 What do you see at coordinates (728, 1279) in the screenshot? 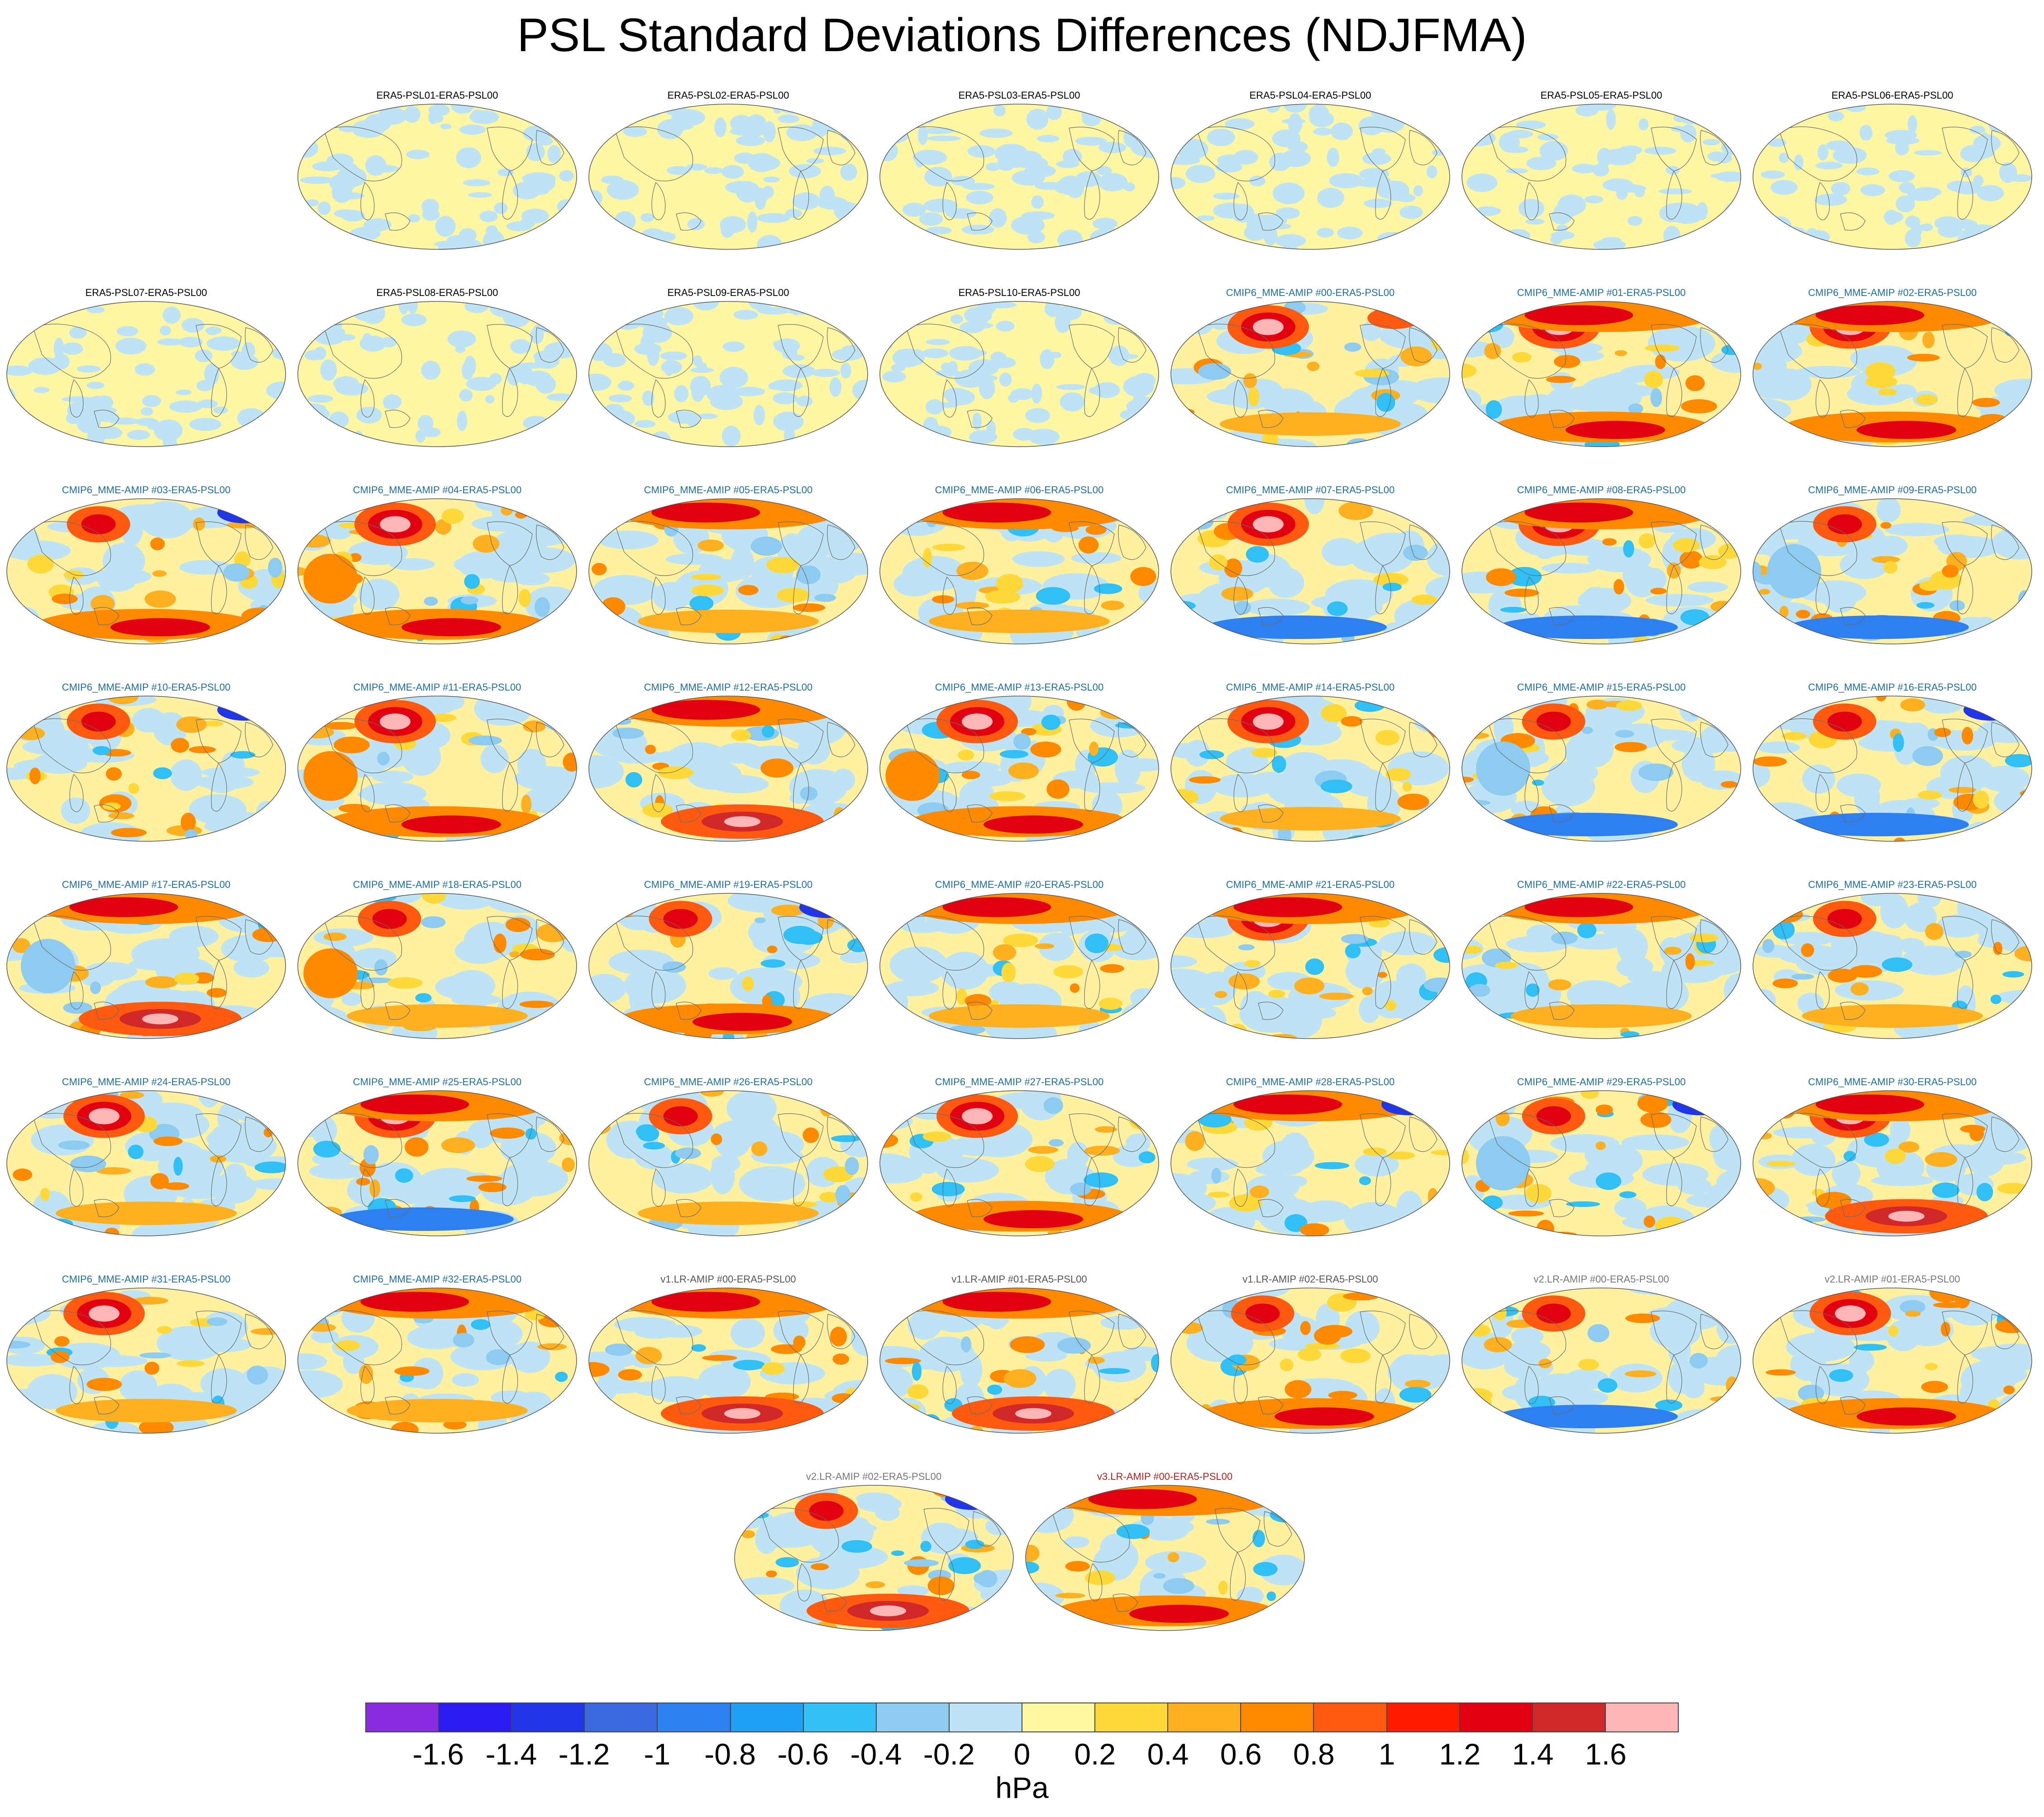
I see `panel-title: v1.LR-AMIP #00-ERA5-PSL00` at bounding box center [728, 1279].